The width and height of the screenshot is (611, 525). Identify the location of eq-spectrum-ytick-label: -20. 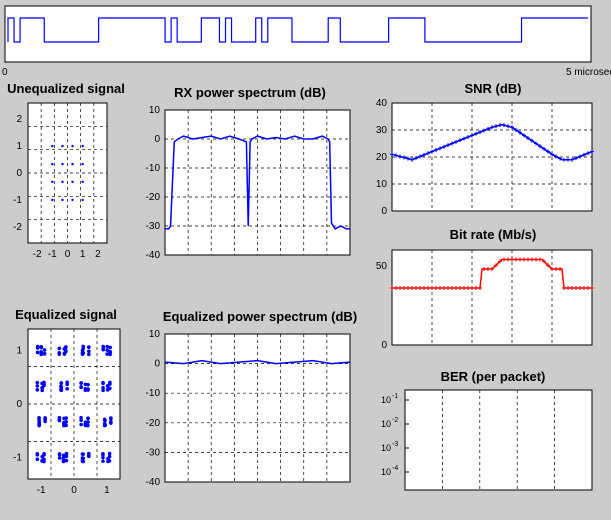
(153, 423).